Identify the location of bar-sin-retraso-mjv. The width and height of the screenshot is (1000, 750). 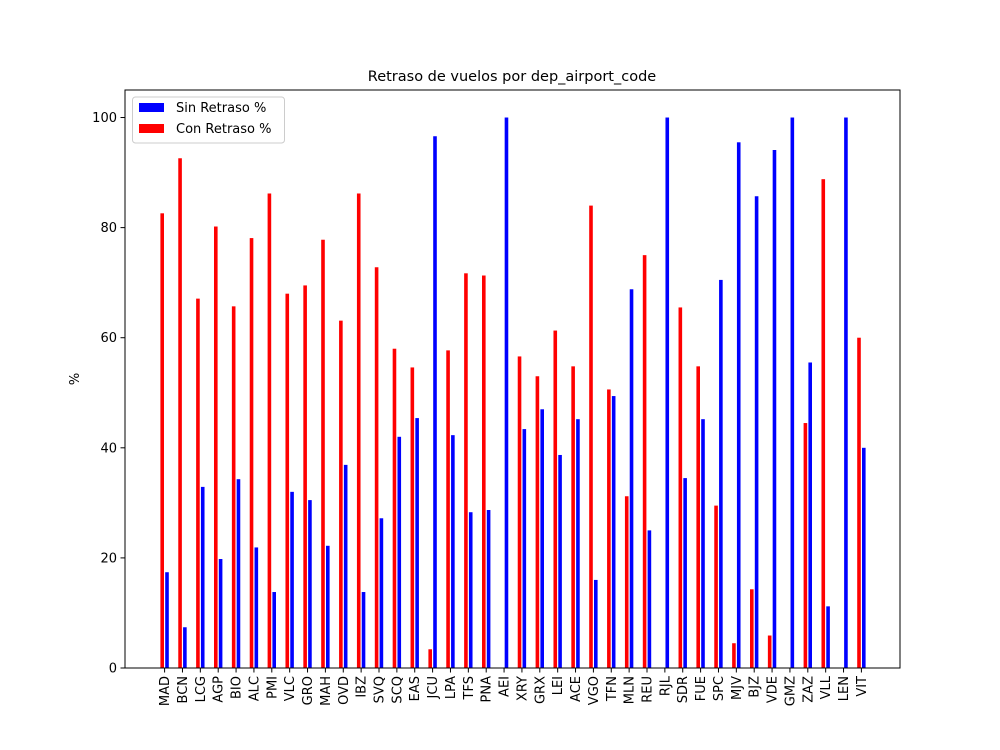
(738, 405).